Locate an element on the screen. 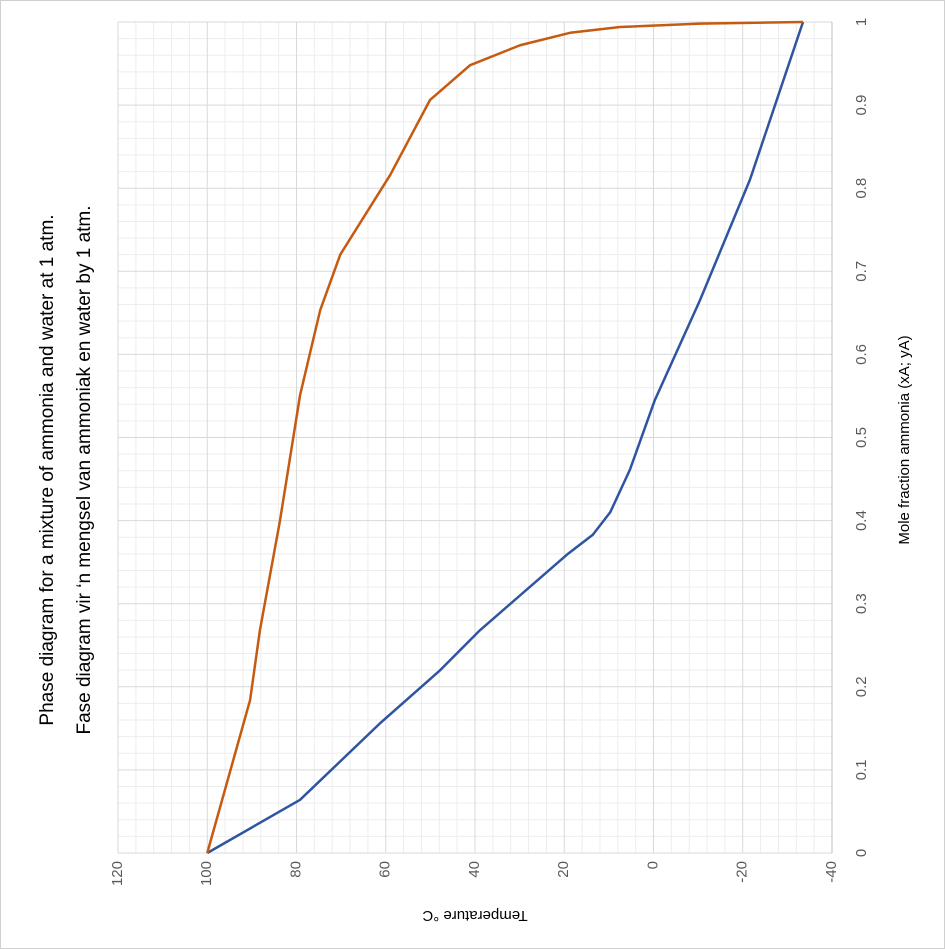  x-axis-title: Mole fraction ammonia (xA; yA) is located at coordinates (904, 439).